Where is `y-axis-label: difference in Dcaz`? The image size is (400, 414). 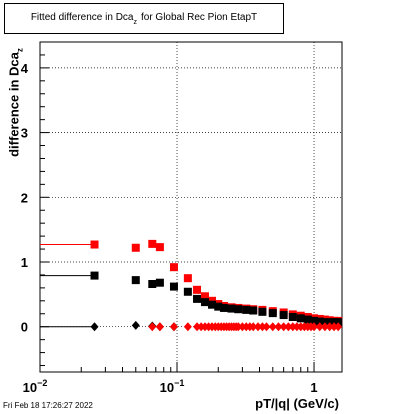
y-axis-label: difference in Dcaz is located at coordinates (15, 103).